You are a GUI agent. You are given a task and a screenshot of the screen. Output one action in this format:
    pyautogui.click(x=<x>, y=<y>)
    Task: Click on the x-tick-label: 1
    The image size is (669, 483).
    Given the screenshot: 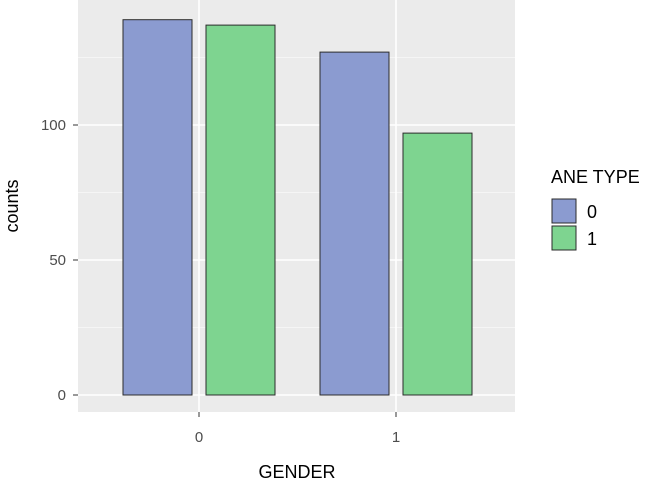 What is the action you would take?
    pyautogui.click(x=396, y=437)
    